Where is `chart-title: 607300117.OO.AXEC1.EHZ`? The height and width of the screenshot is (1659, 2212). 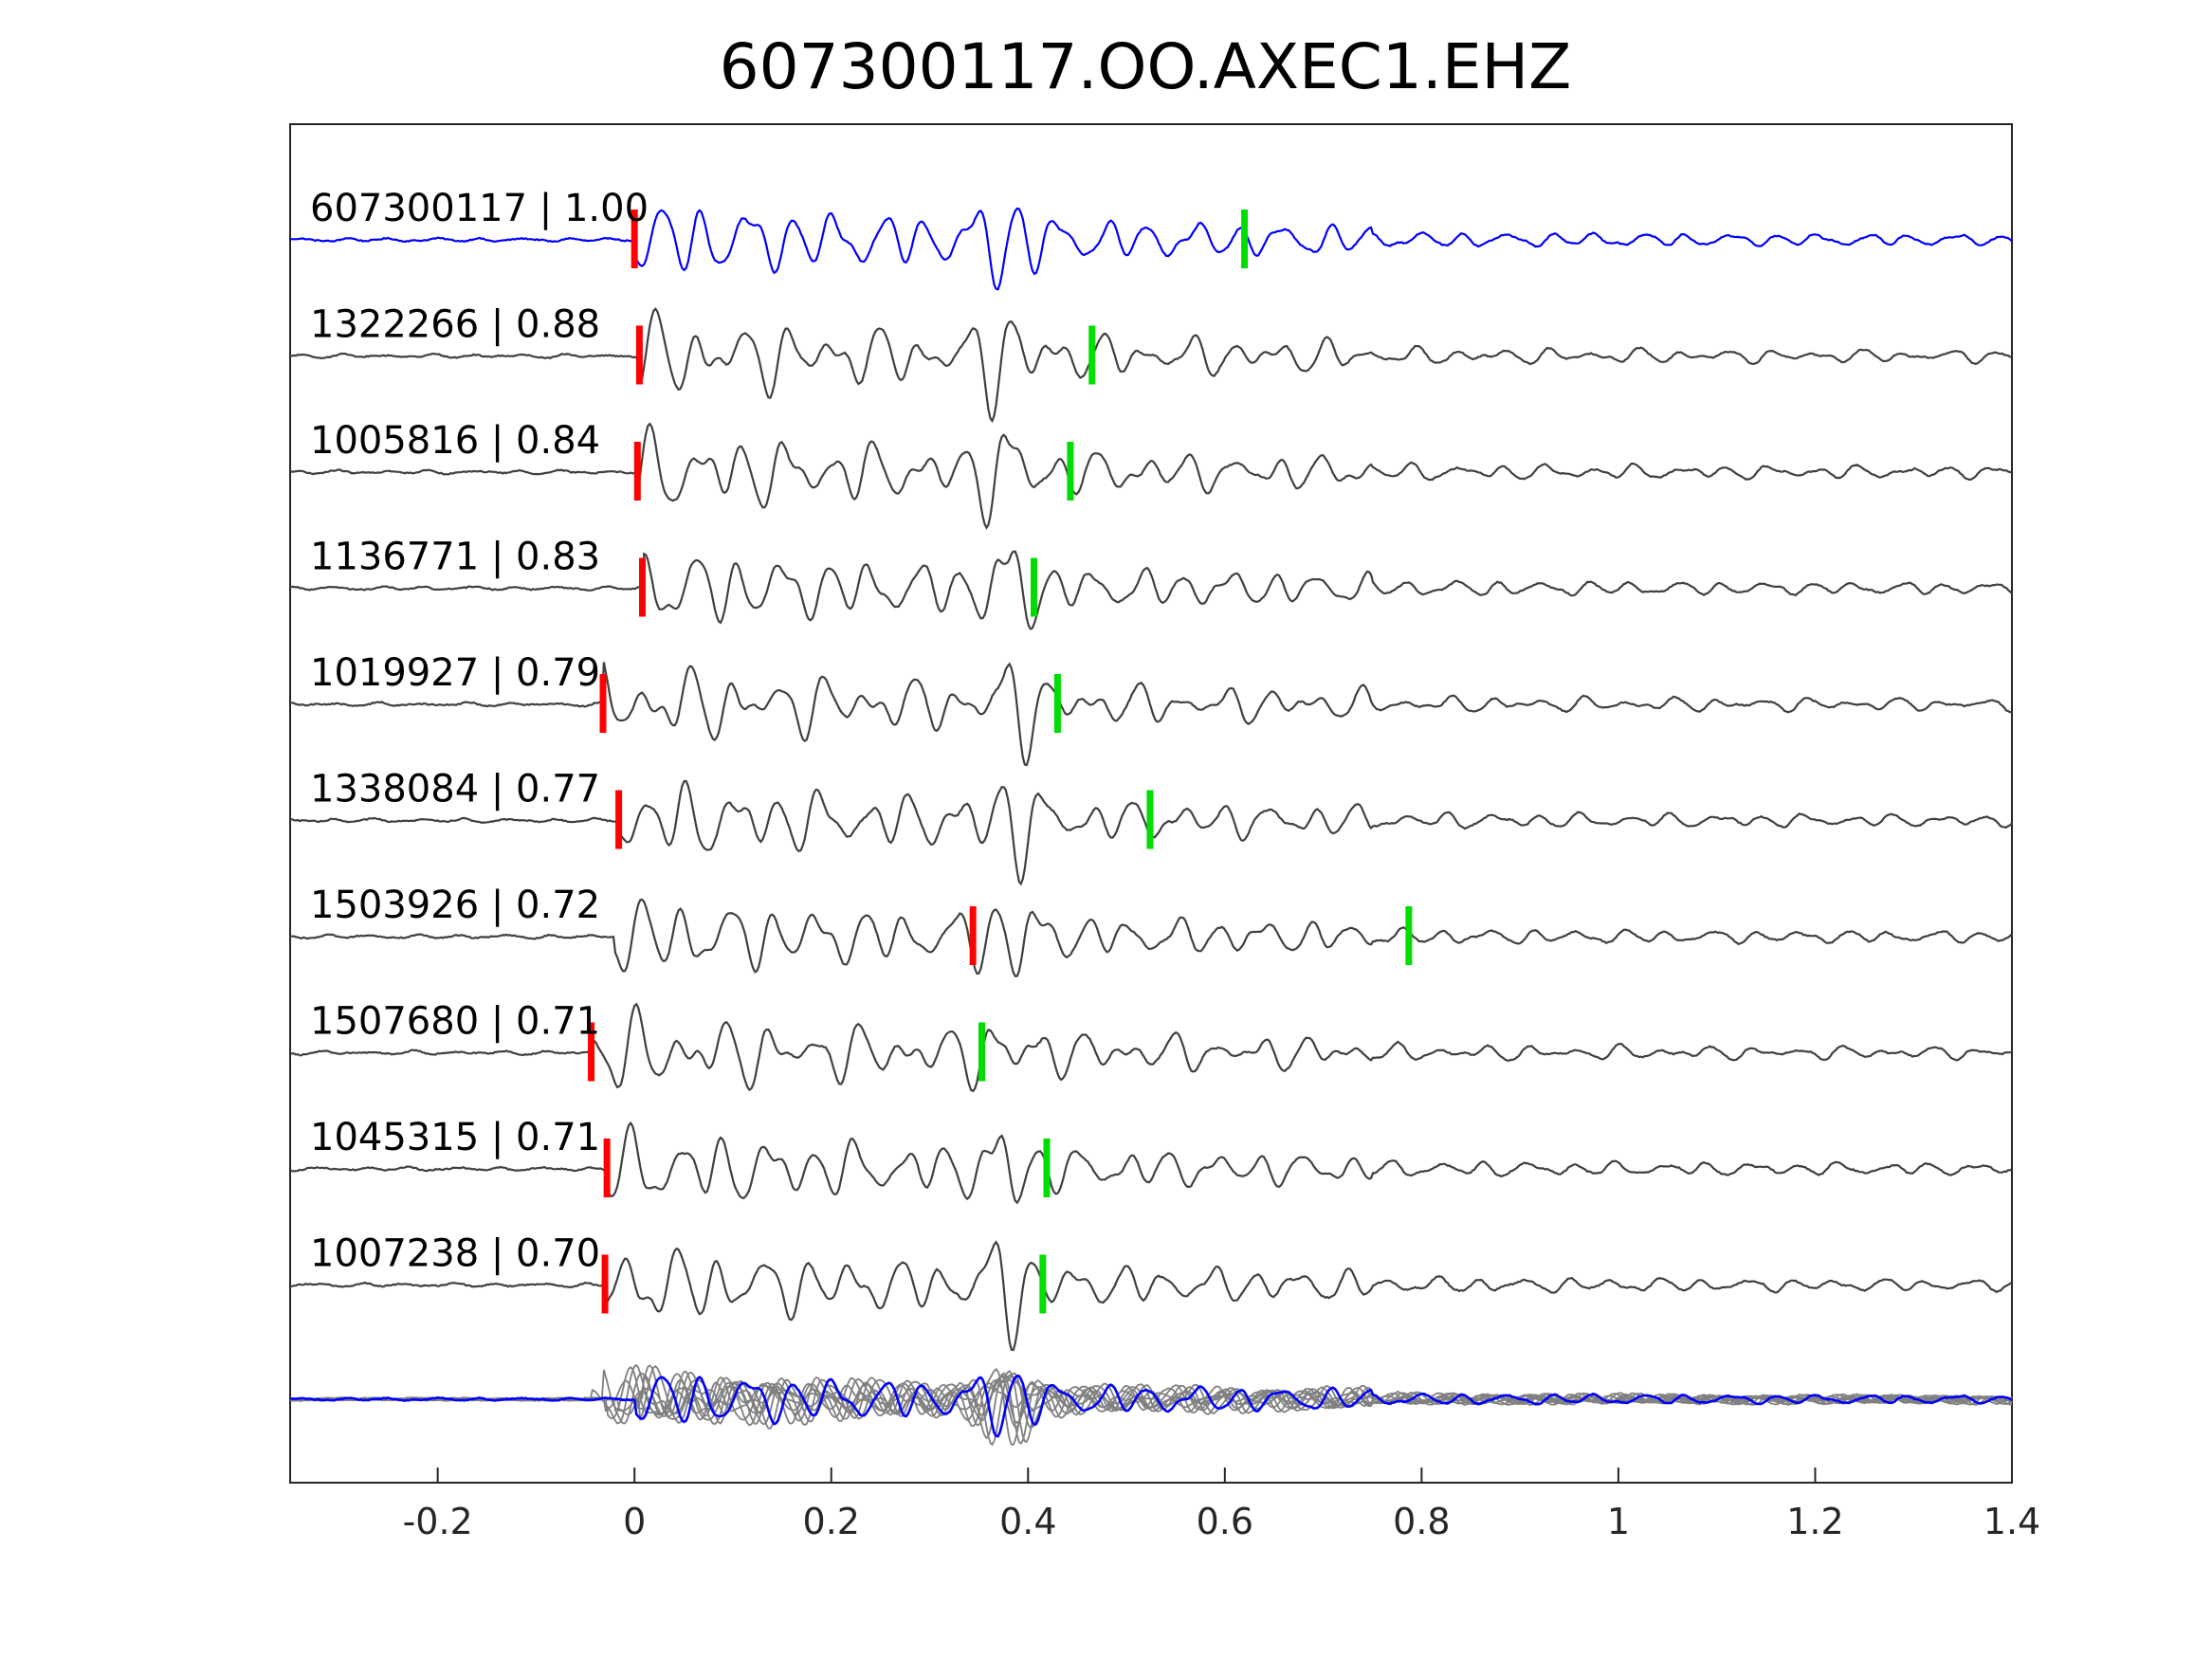
chart-title: 607300117.OO.AXEC1.EHZ is located at coordinates (1146, 66).